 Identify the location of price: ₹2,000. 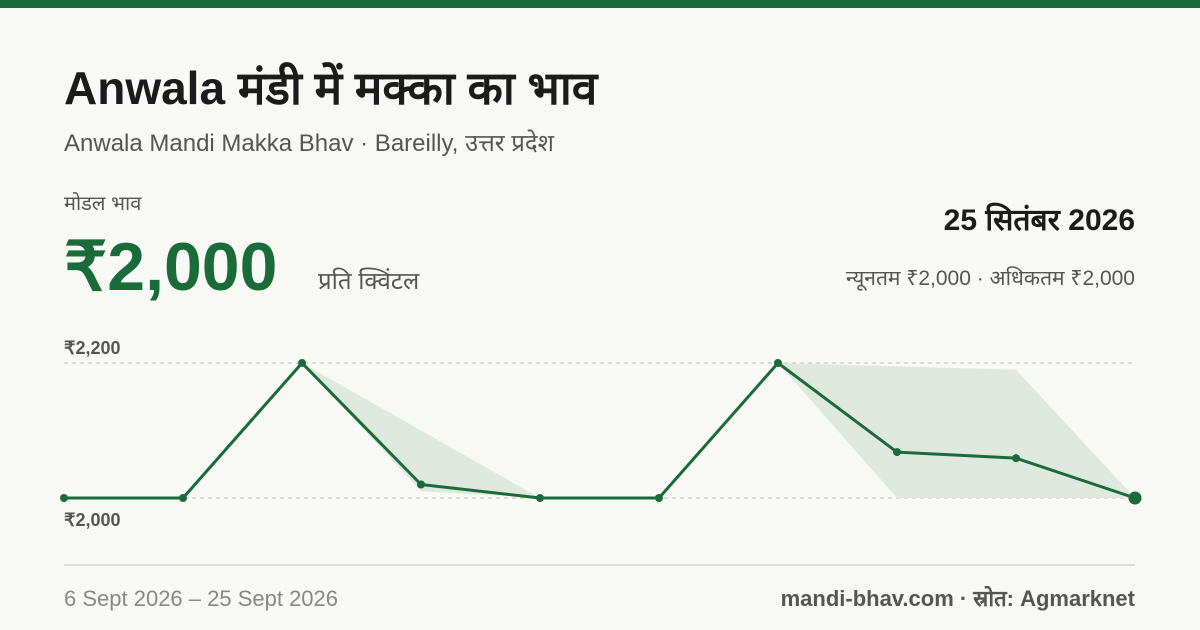
(170, 267).